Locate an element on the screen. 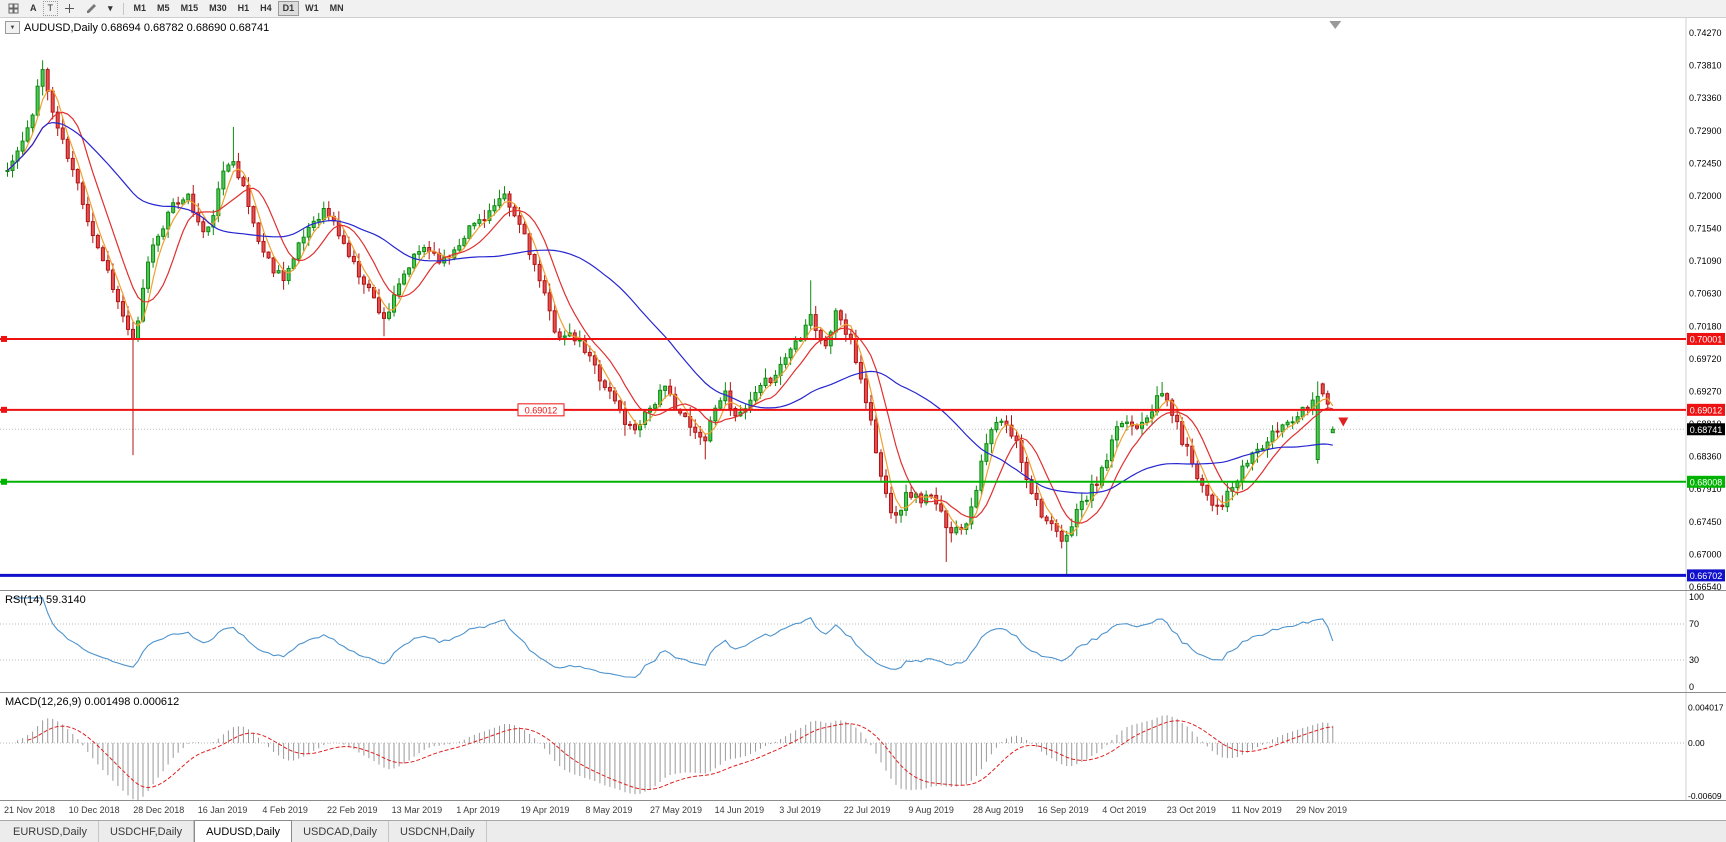 The image size is (1726, 842). price-axis-tick: 0.66540 is located at coordinates (1705, 586).